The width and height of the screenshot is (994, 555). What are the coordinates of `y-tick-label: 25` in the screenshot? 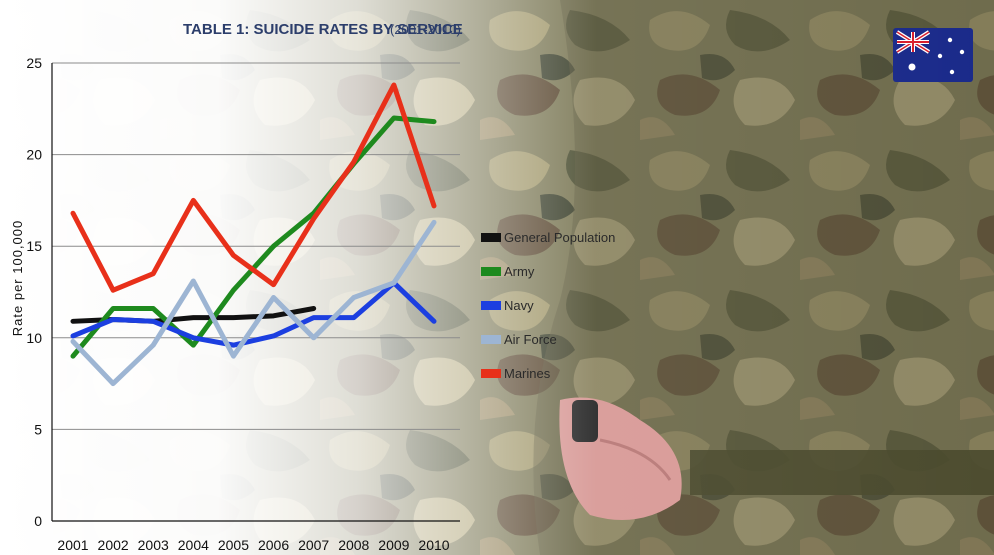 It's located at (34, 63).